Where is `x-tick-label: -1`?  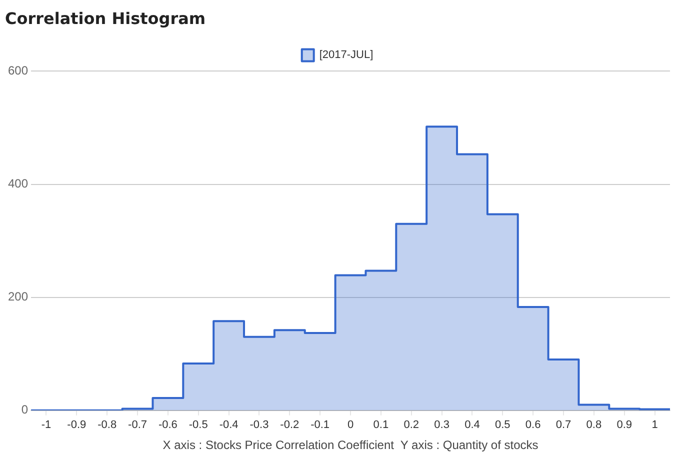 x-tick-label: -1 is located at coordinates (46, 425).